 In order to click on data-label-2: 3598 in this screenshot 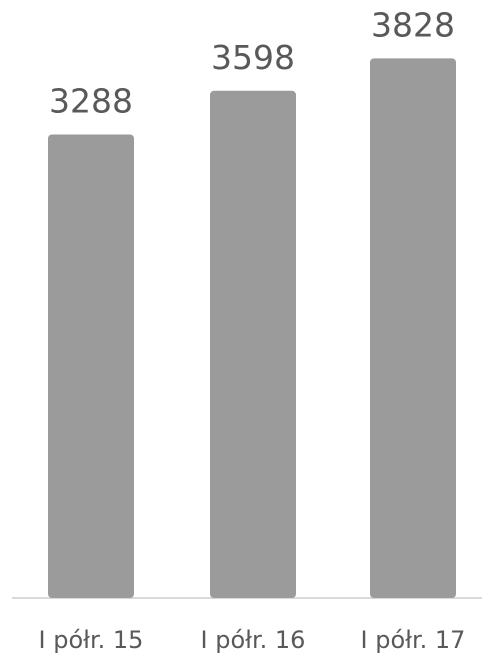, I will do `click(253, 57)`.